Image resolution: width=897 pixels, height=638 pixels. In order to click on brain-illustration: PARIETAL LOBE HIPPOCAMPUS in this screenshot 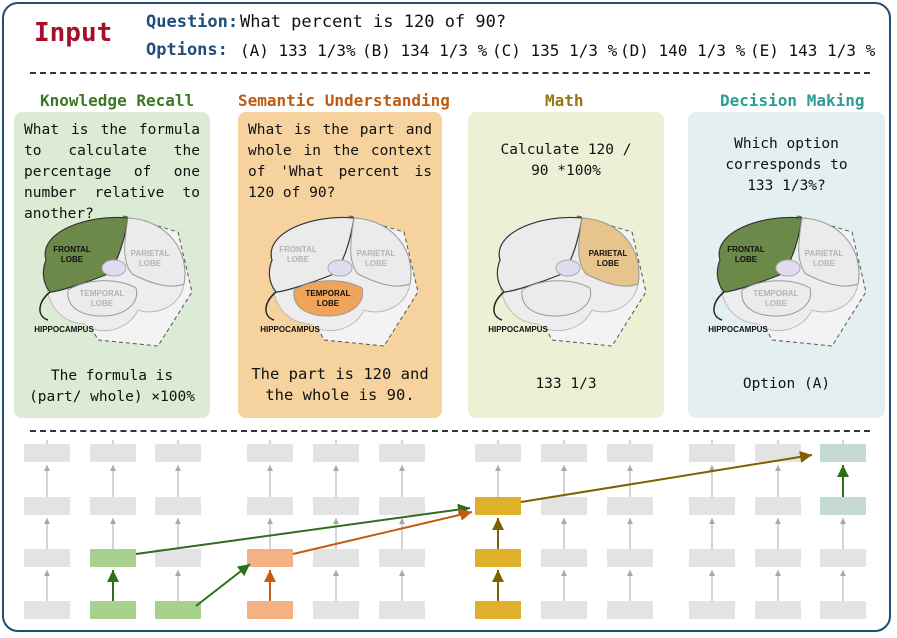, I will do `click(566, 282)`.